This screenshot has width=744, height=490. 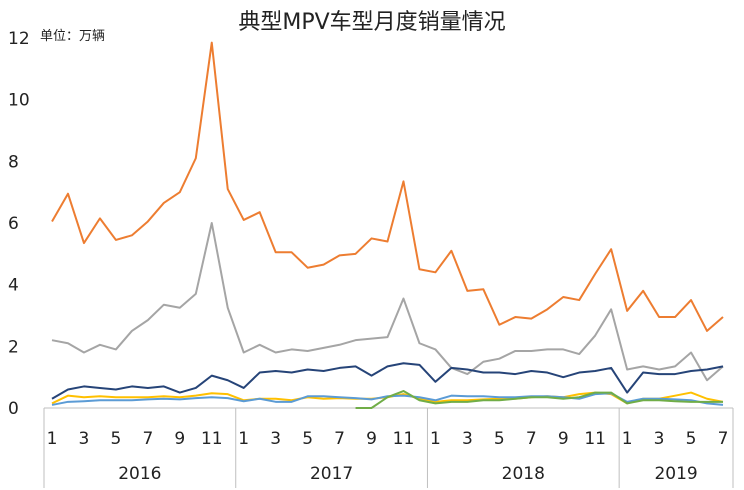 What do you see at coordinates (13, 286) in the screenshot?
I see `y-tick-label: 4` at bounding box center [13, 286].